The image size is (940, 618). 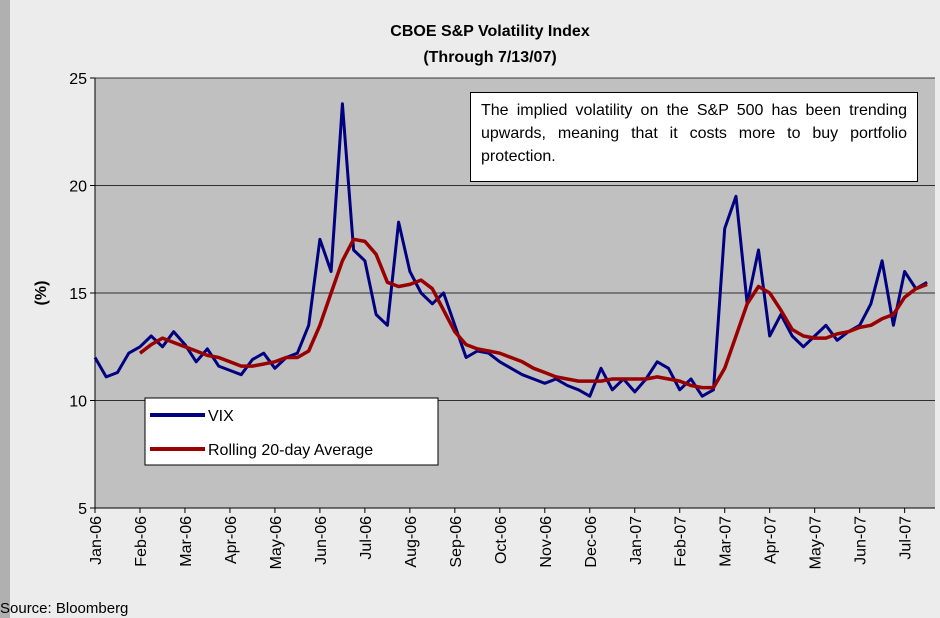 What do you see at coordinates (321, 540) in the screenshot?
I see `x-tick-label: Jun-06` at bounding box center [321, 540].